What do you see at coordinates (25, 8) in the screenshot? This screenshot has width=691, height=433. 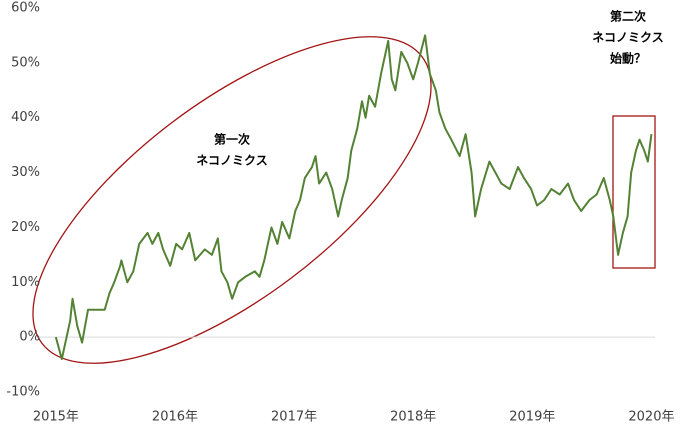 I see `y-tick-label: 60%` at bounding box center [25, 8].